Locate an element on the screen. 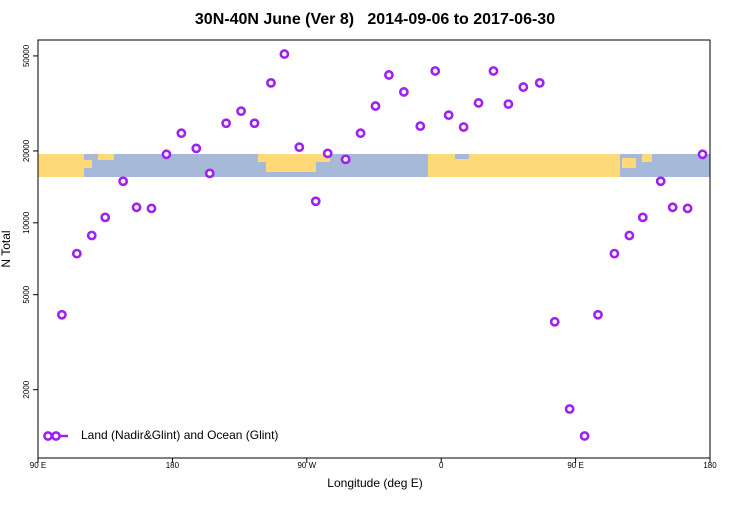  x-tick-label: 90 W is located at coordinates (306, 465).